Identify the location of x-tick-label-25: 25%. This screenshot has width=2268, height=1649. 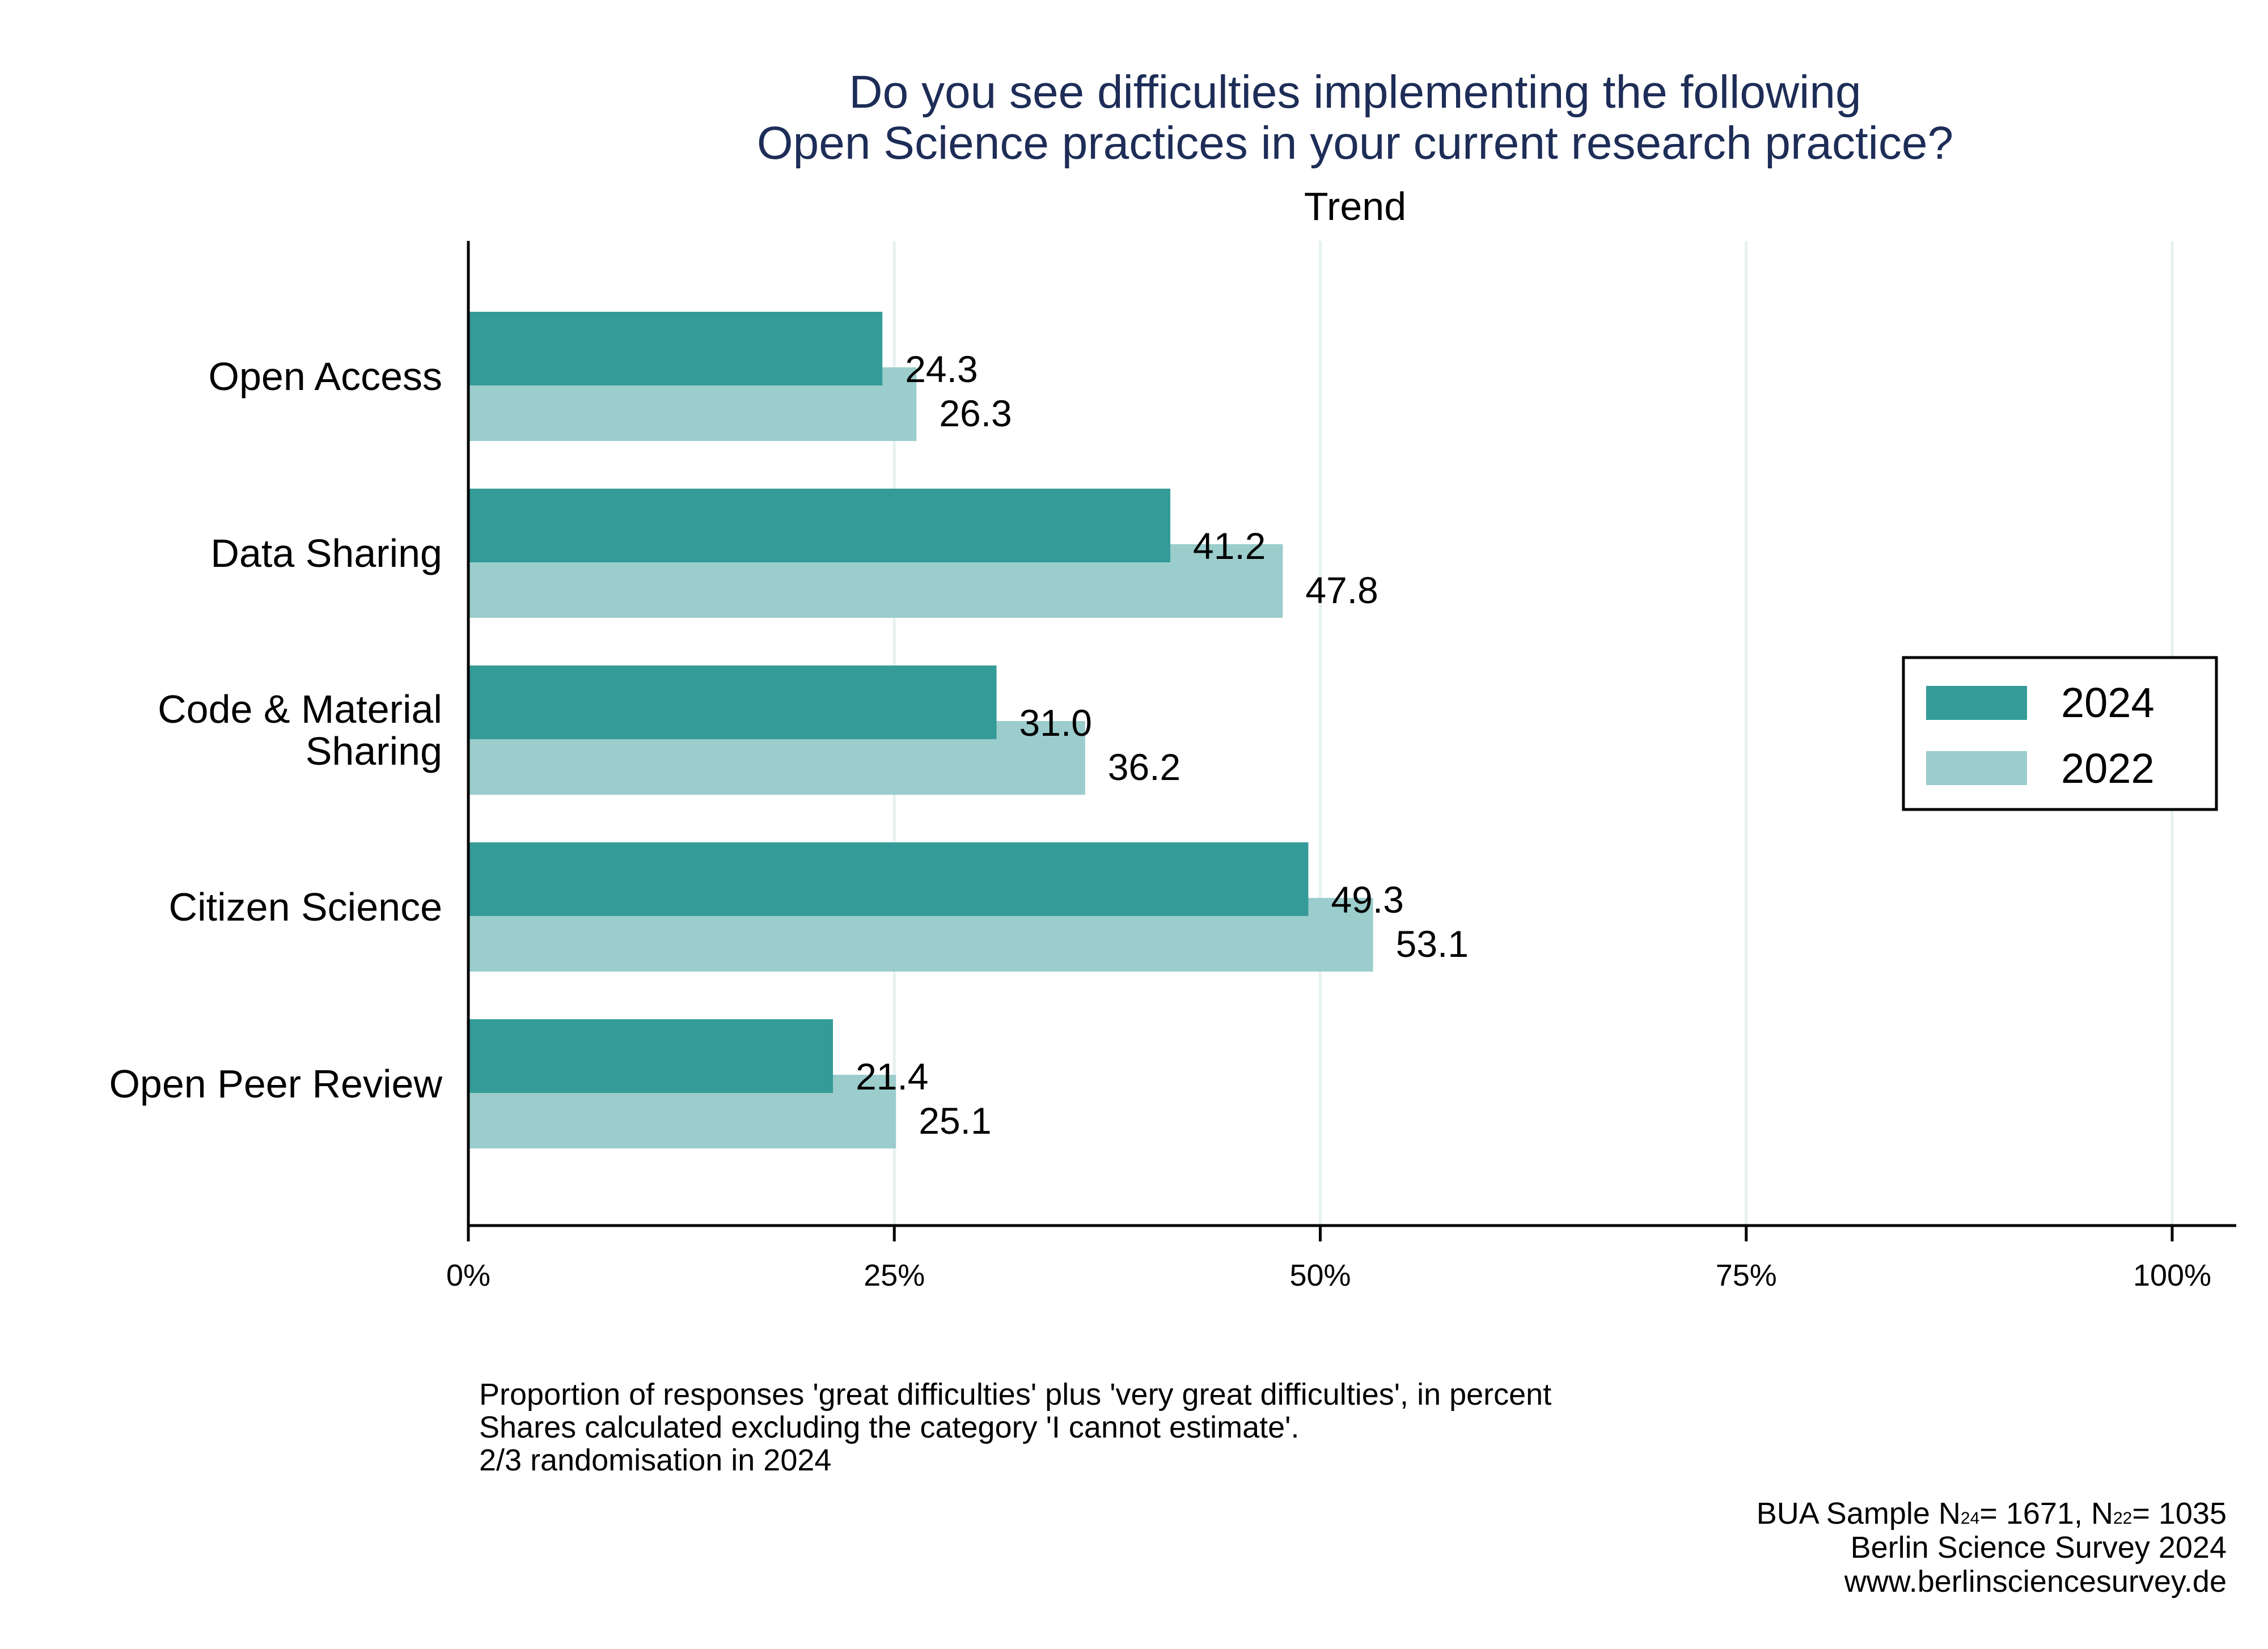
(894, 1275).